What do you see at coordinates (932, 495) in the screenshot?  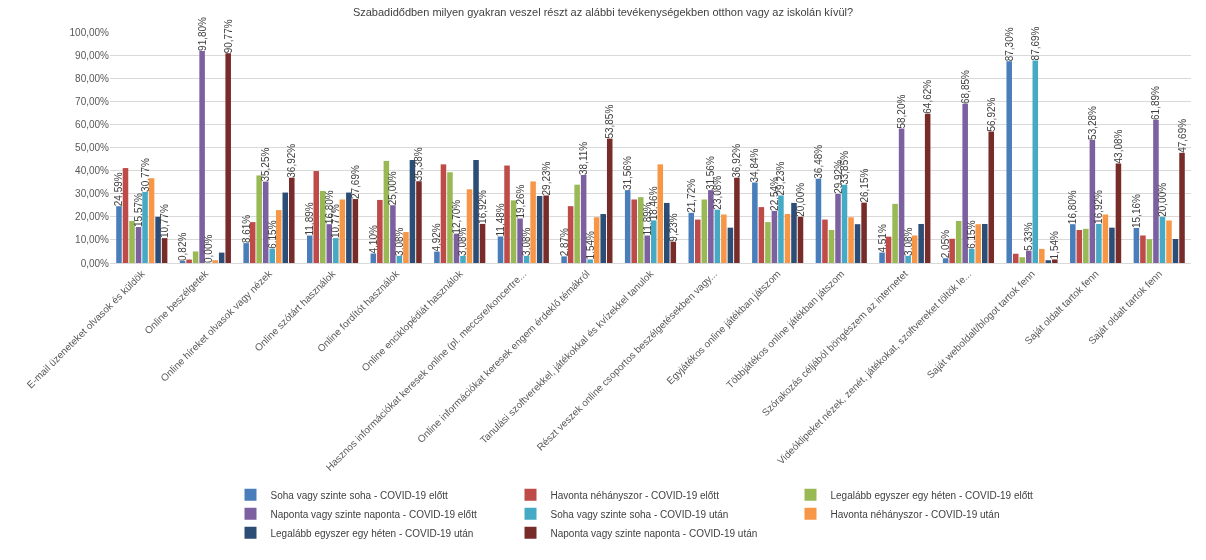 I see `legend-label: Legalább egyszer egy héten - COVID-19 előtt` at bounding box center [932, 495].